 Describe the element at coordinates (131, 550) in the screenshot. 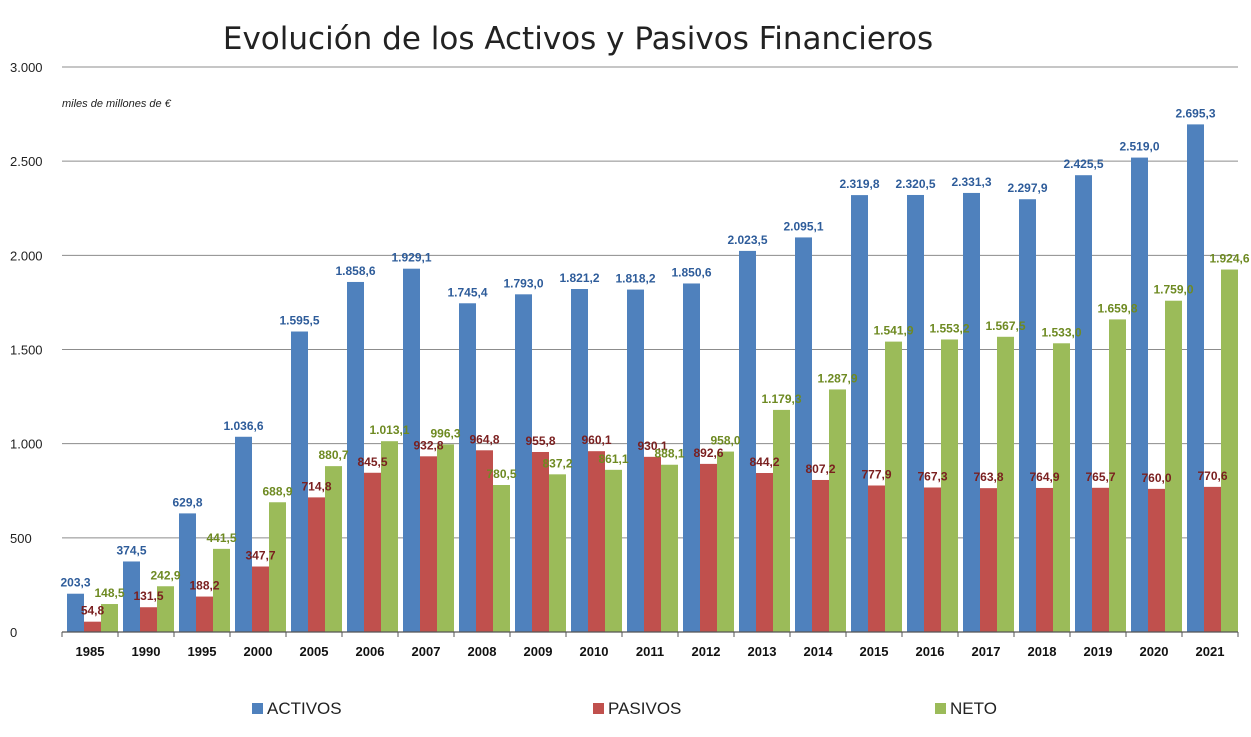

I see `data-label-activos: 374,5` at that location.